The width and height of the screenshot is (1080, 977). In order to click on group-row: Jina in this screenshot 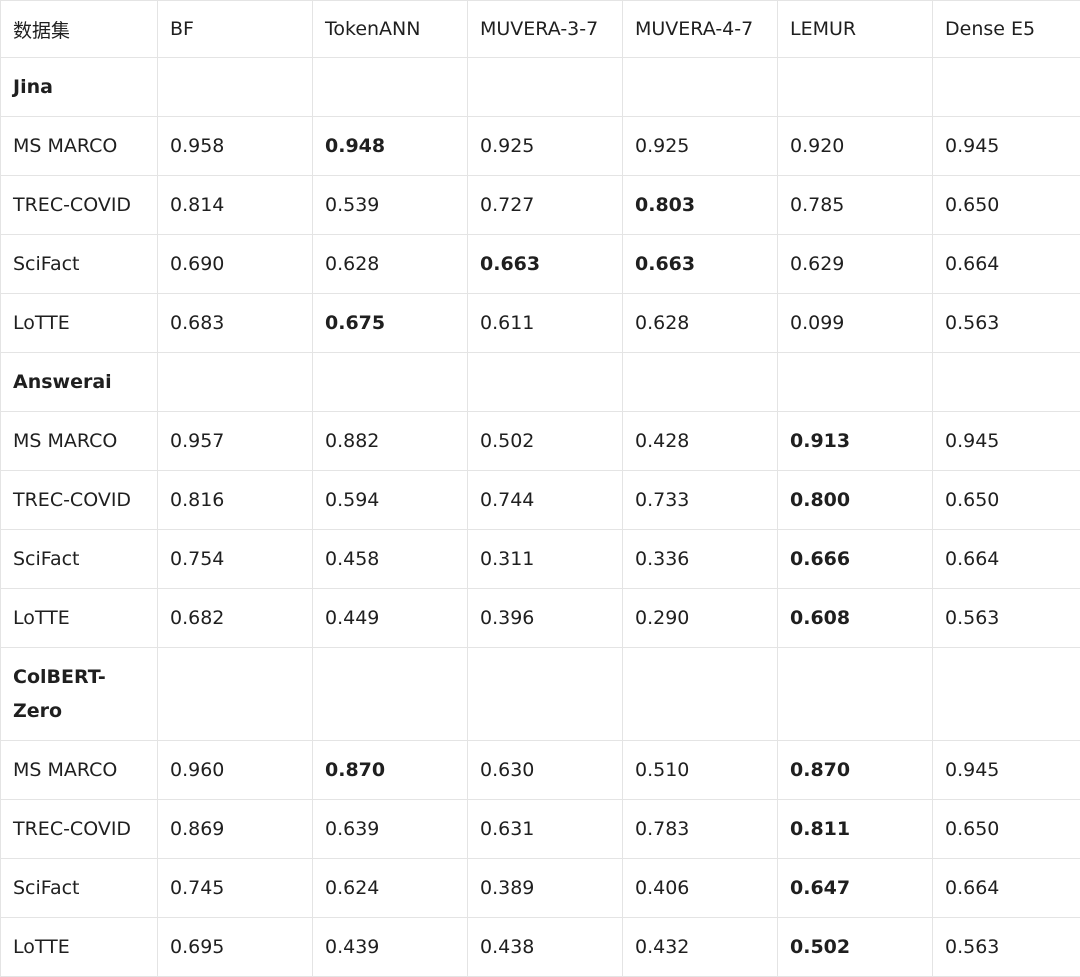, I will do `click(540, 87)`.